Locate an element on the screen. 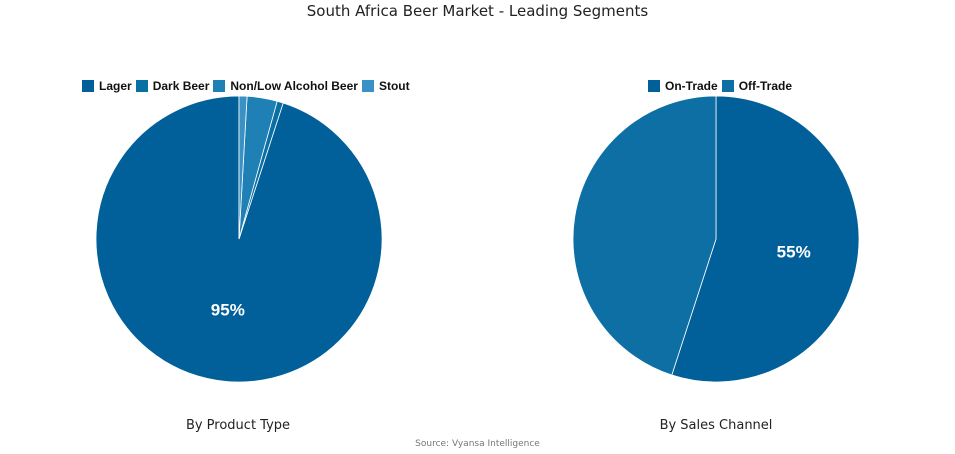  pie-slice-on-trade is located at coordinates (765, 239).